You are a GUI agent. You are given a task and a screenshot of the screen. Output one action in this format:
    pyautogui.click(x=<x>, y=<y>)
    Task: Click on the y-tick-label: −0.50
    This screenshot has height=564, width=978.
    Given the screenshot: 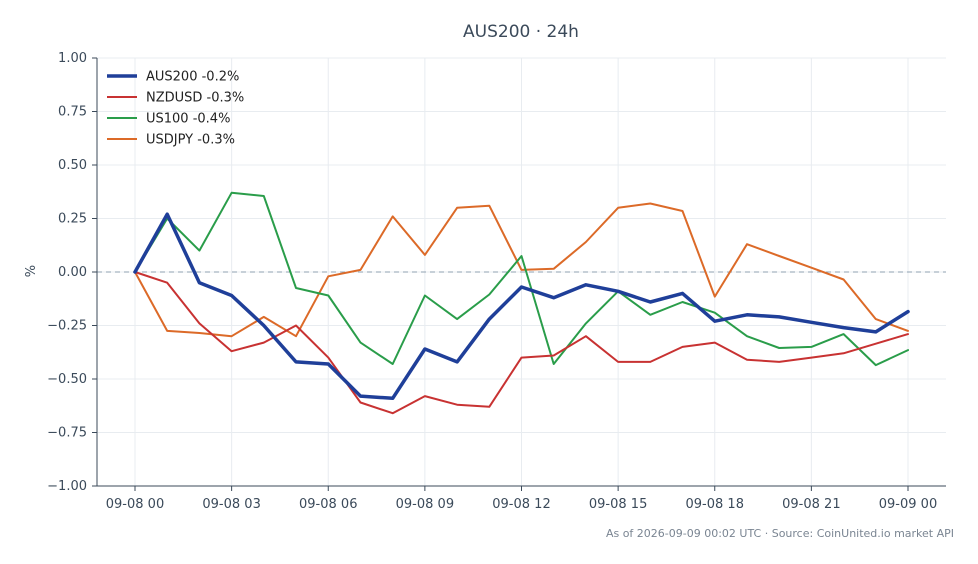 What is the action you would take?
    pyautogui.click(x=67, y=379)
    